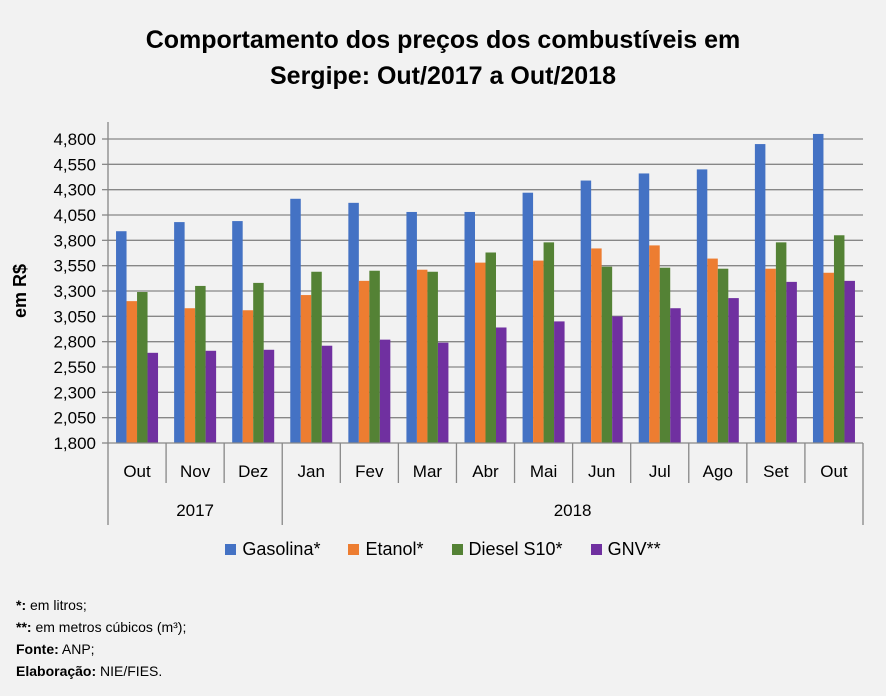 The height and width of the screenshot is (696, 886). What do you see at coordinates (74, 164) in the screenshot?
I see `y-tick-label: 4,550` at bounding box center [74, 164].